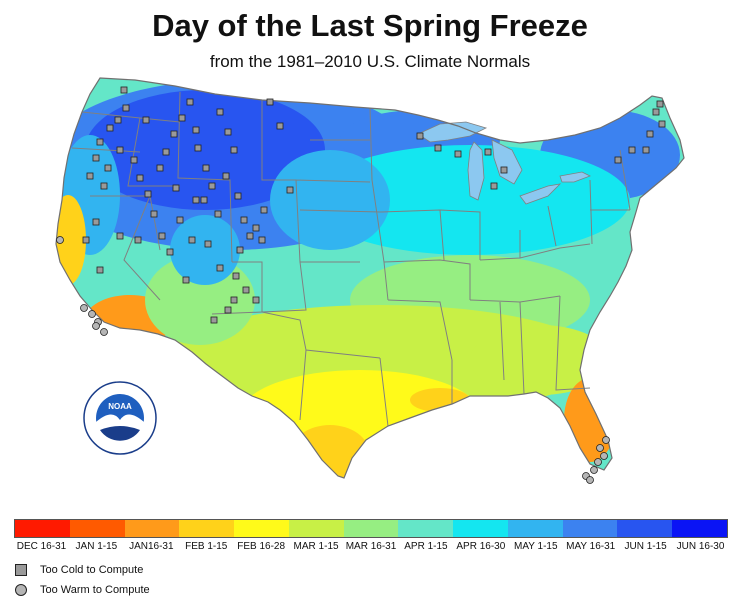 The image size is (740, 604). What do you see at coordinates (476, 171) in the screenshot?
I see `lake-michigan` at bounding box center [476, 171].